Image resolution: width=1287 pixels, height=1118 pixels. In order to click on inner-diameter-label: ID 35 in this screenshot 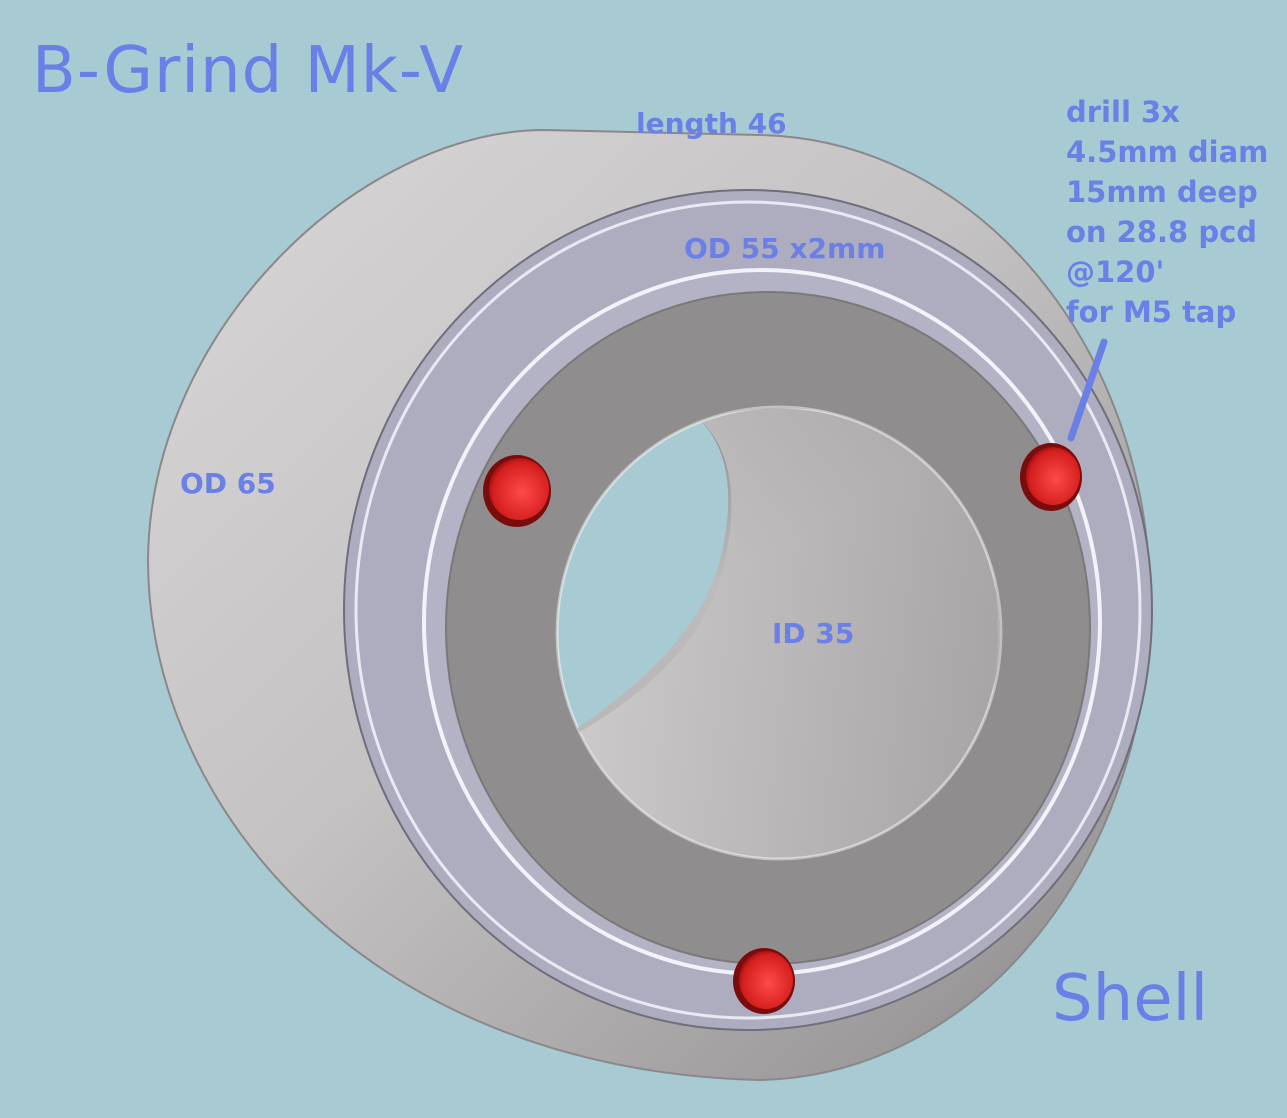, I will do `click(813, 633)`.